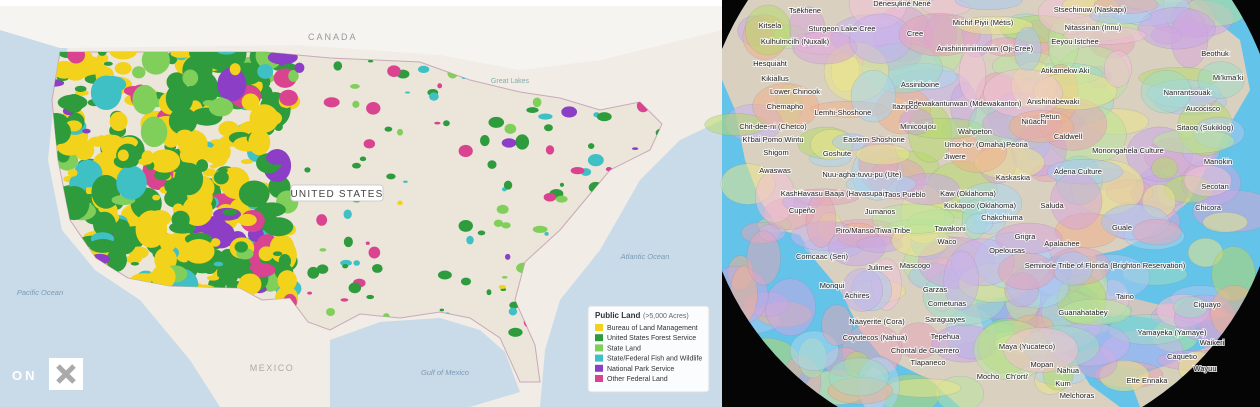 This screenshot has height=407, width=1260. I want to click on territory-label: Cupeño, so click(802, 210).